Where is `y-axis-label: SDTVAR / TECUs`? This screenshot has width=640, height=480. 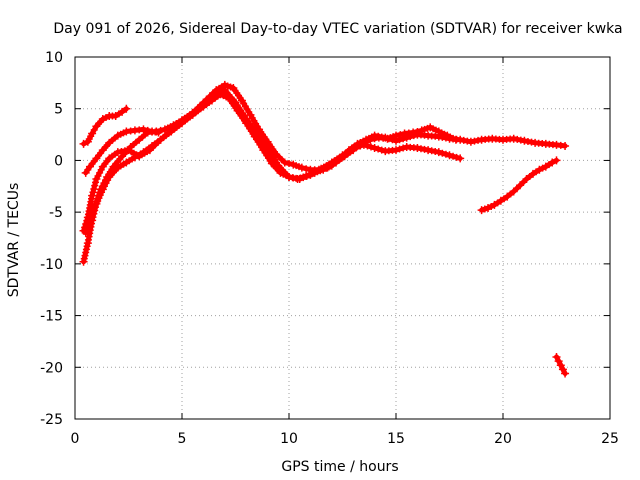
y-axis-label: SDTVAR / TECUs is located at coordinates (14, 240).